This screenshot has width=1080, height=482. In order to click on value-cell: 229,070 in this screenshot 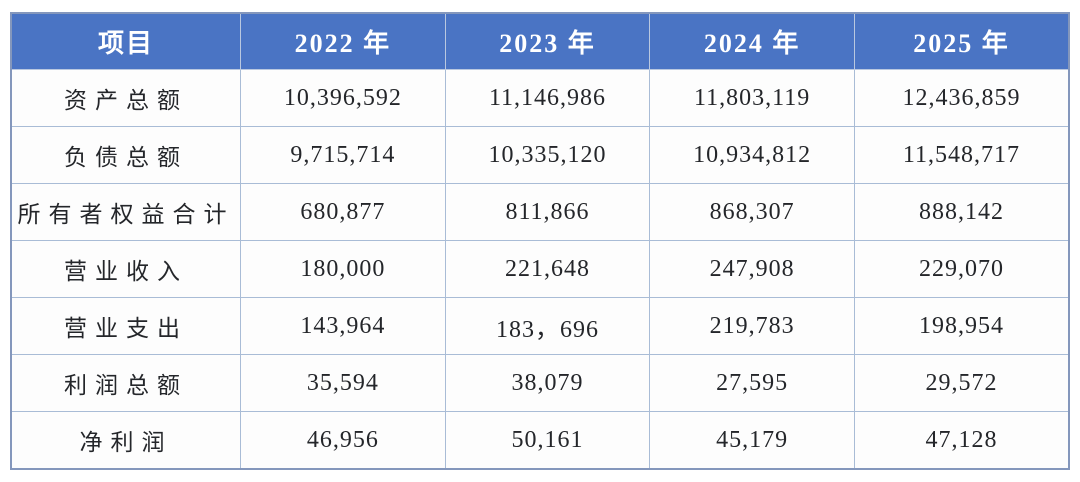, I will do `click(961, 269)`.